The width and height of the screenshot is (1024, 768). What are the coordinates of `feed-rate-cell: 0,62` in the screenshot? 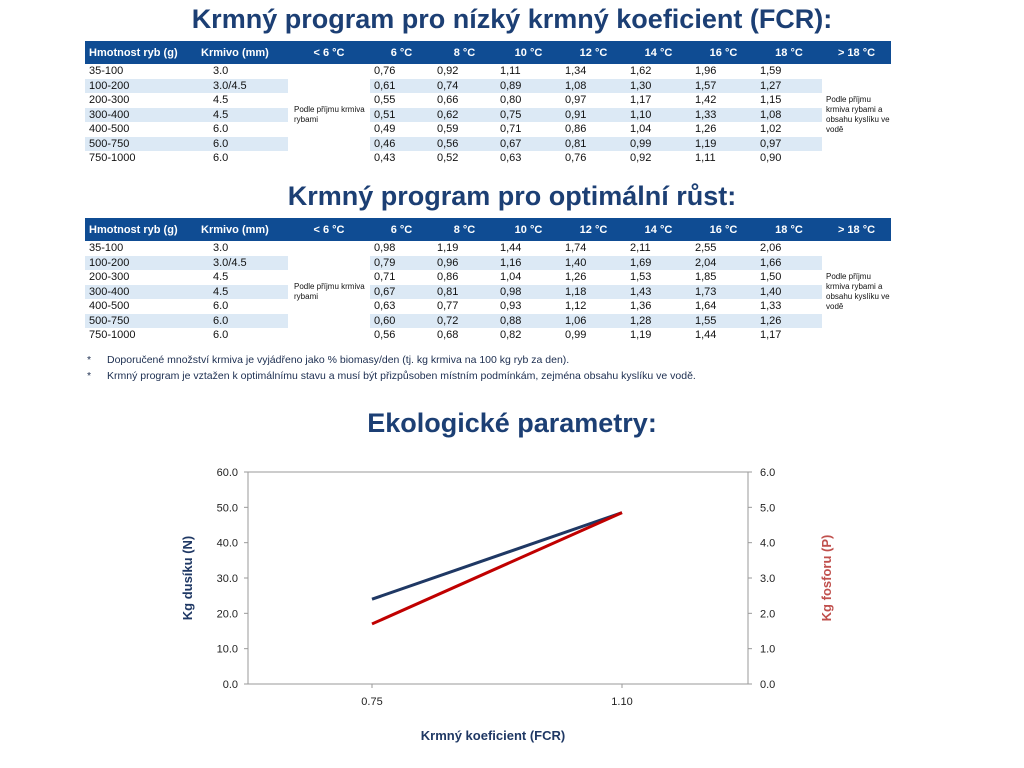 It's located at (464, 114).